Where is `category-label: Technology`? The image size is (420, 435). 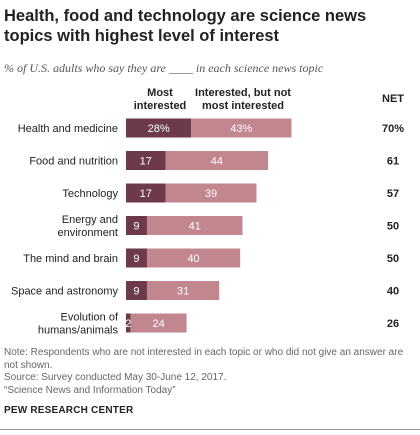 category-label: Technology is located at coordinates (90, 194).